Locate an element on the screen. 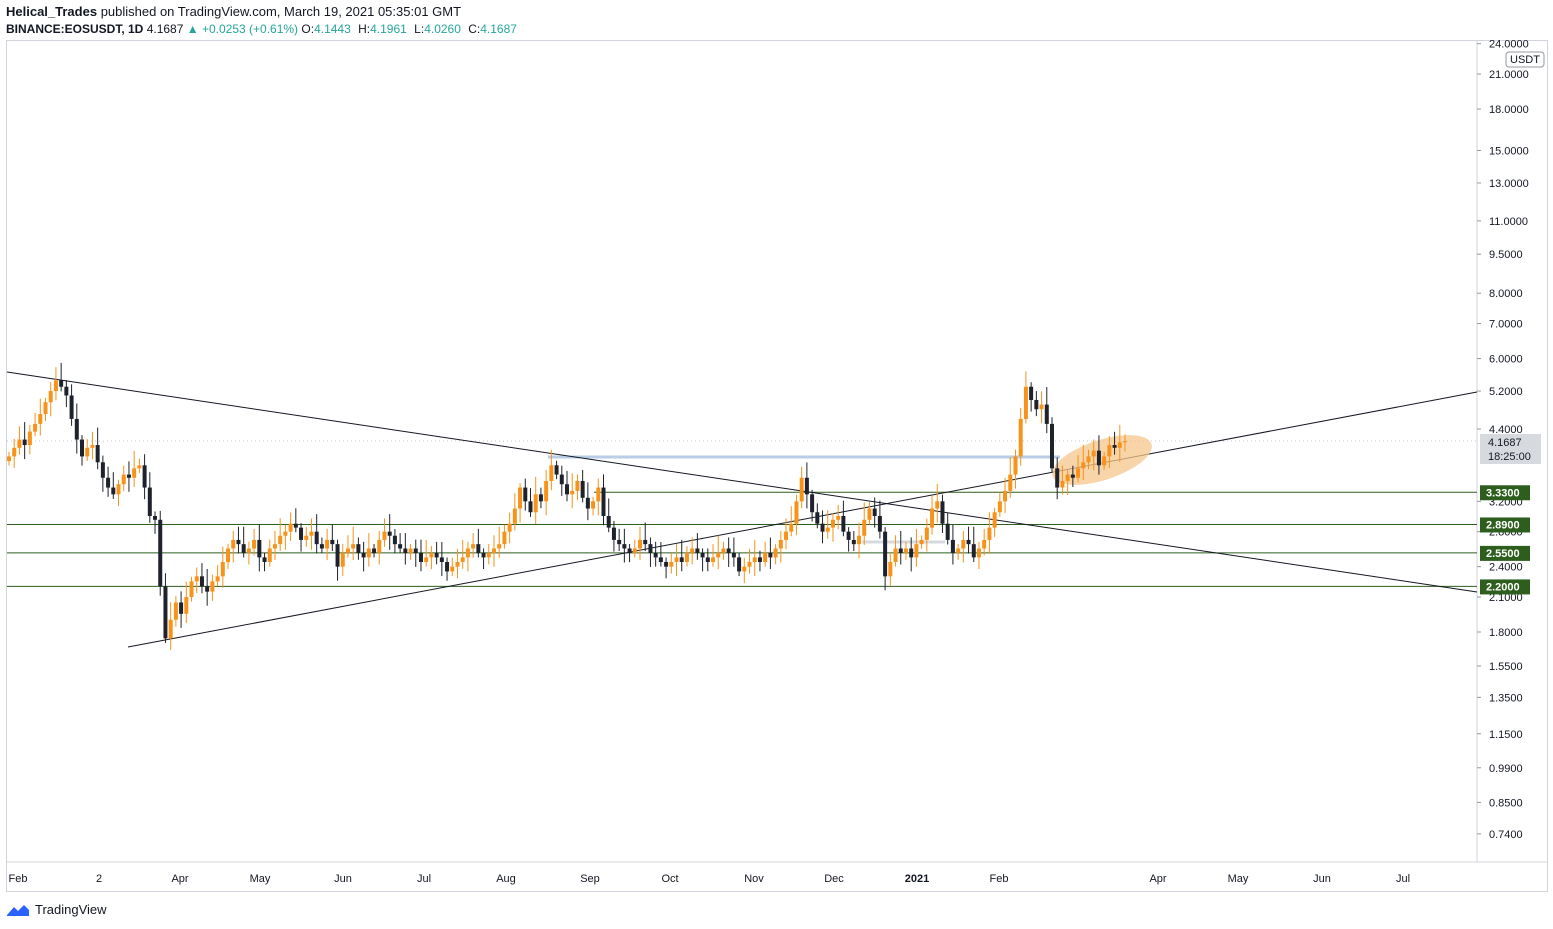 The width and height of the screenshot is (1553, 929). y-tick-label: 0.7400 is located at coordinates (1506, 835).